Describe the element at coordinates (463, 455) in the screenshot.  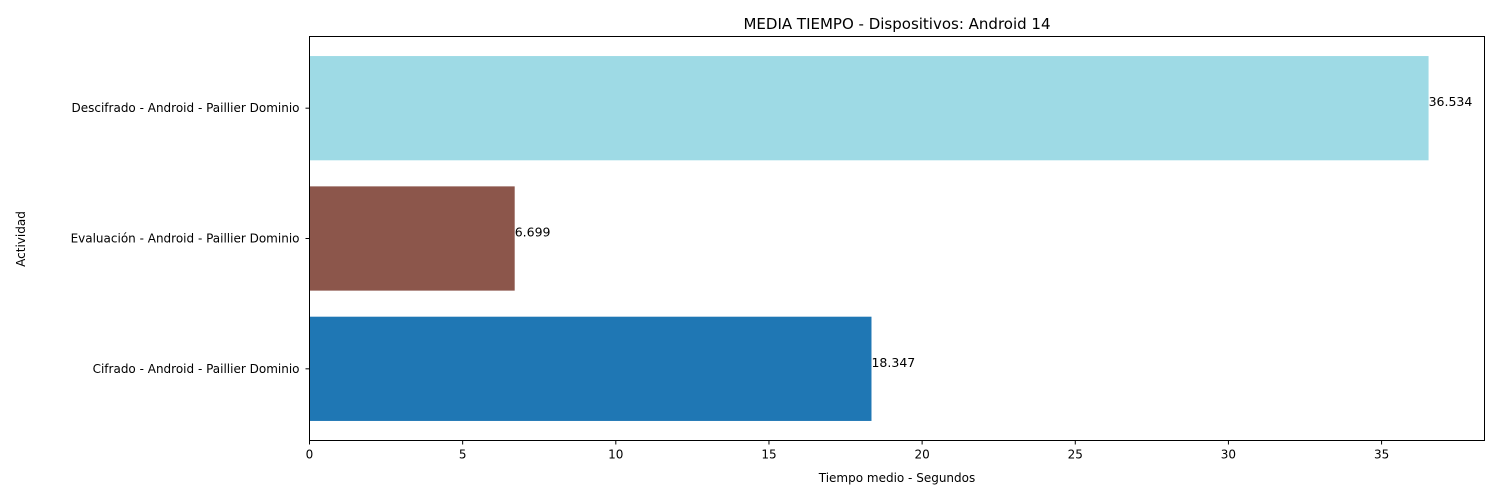
I see `x-tick-label-1: 5` at that location.